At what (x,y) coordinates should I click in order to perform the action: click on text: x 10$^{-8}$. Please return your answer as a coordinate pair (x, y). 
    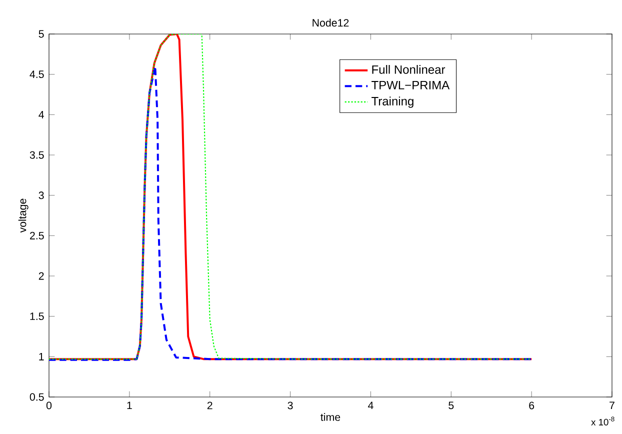
    Looking at the image, I should click on (602, 421).